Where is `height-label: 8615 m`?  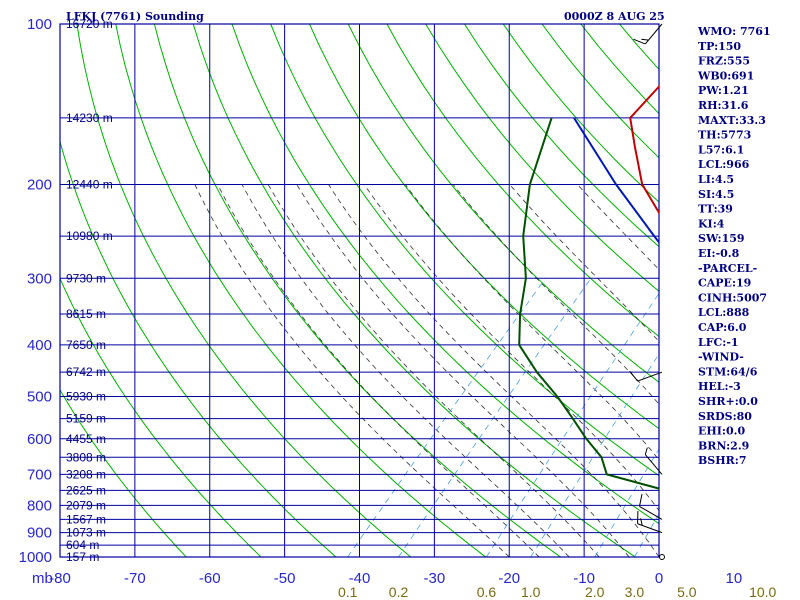 height-label: 8615 m is located at coordinates (86, 314).